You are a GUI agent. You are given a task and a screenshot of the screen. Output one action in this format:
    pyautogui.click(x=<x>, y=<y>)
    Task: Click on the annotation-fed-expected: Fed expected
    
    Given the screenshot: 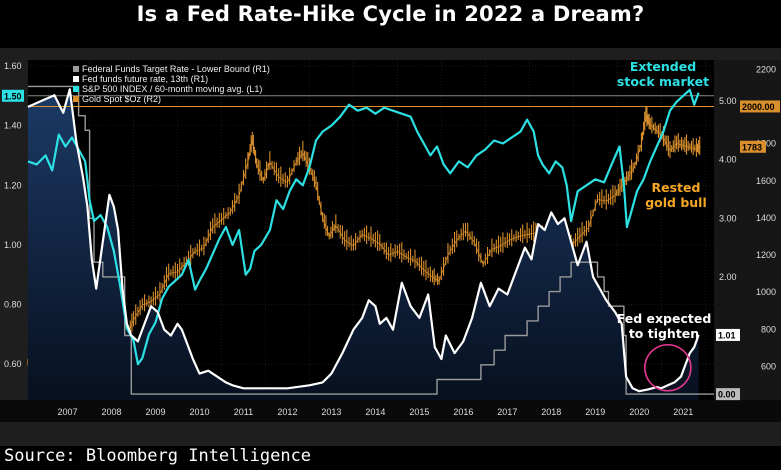 What is the action you would take?
    pyautogui.click(x=664, y=318)
    